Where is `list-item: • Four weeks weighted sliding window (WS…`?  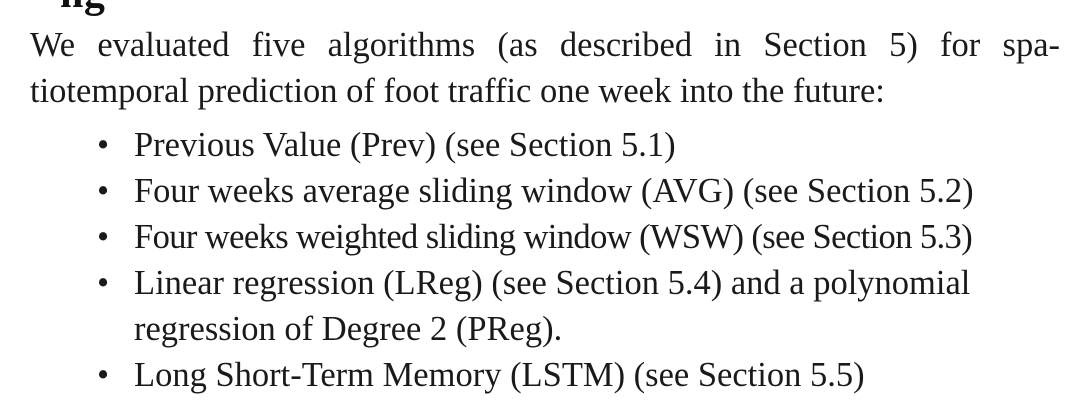 list-item: • Four weeks weighted sliding window (WS… is located at coordinates (540, 237).